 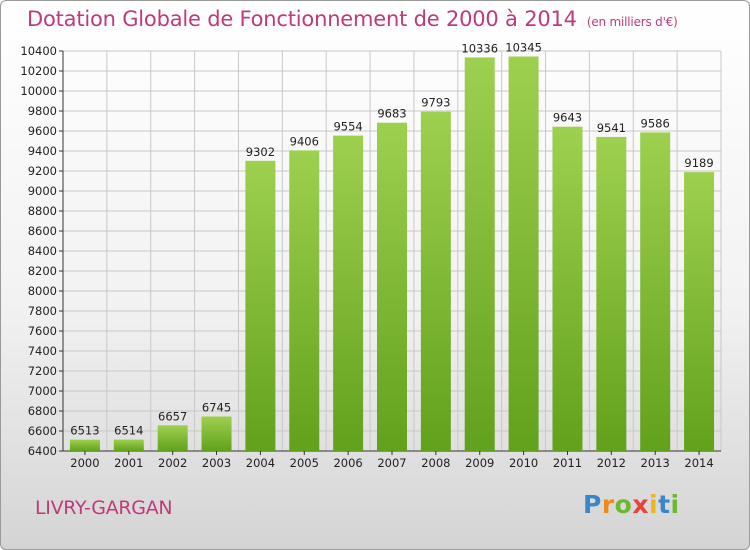 I want to click on x-tick-label: 2011, so click(x=567, y=463).